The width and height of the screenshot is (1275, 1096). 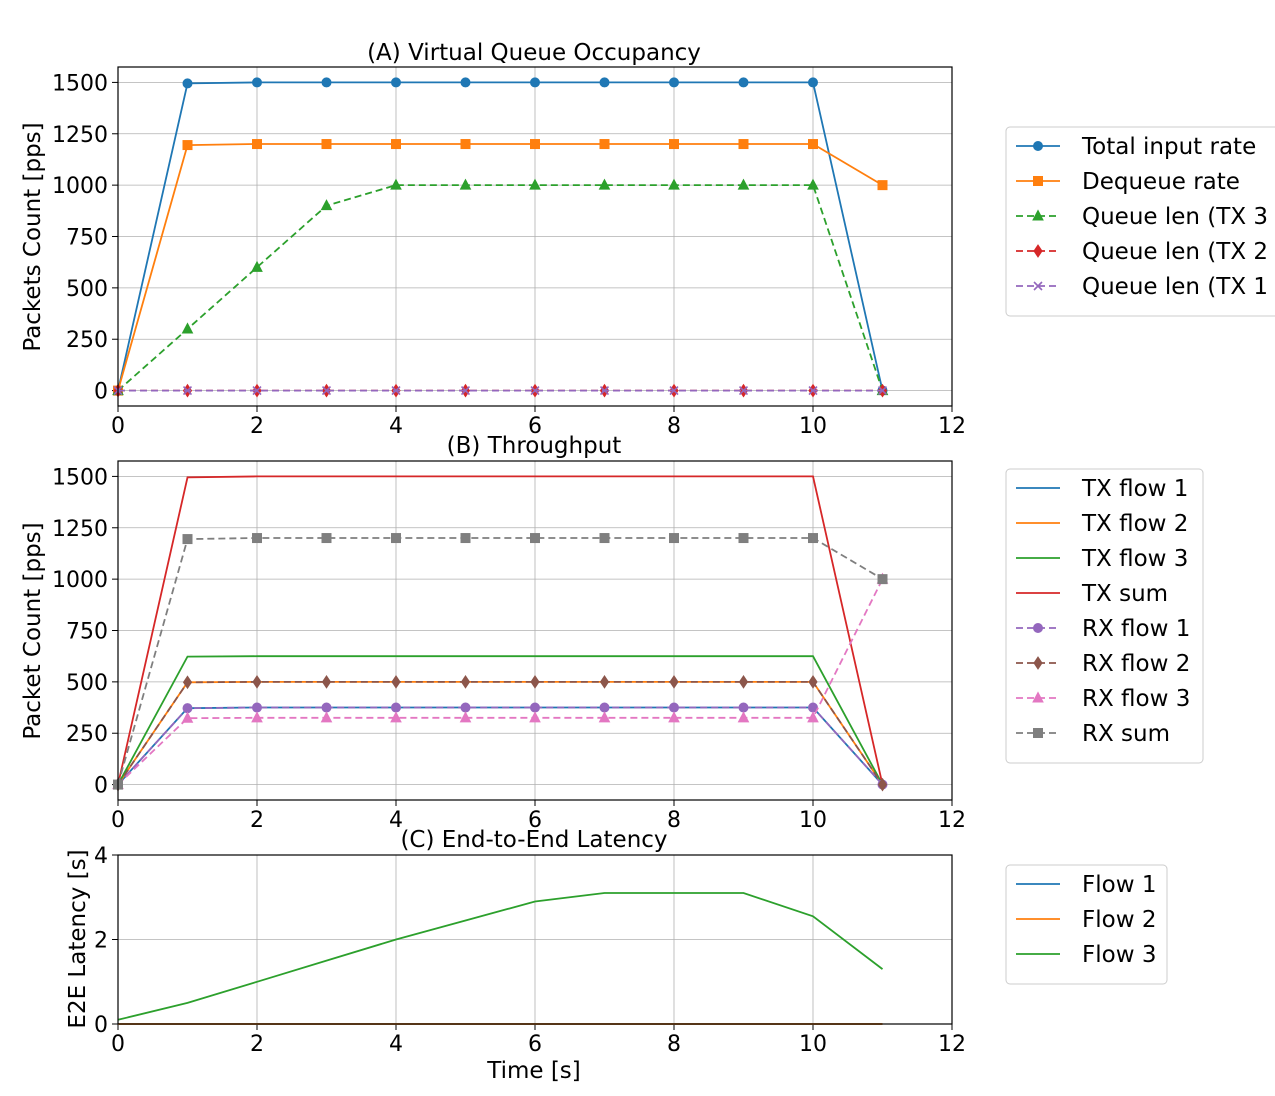 What do you see at coordinates (1102, 489) in the screenshot?
I see `legend-item: TX flow 1` at bounding box center [1102, 489].